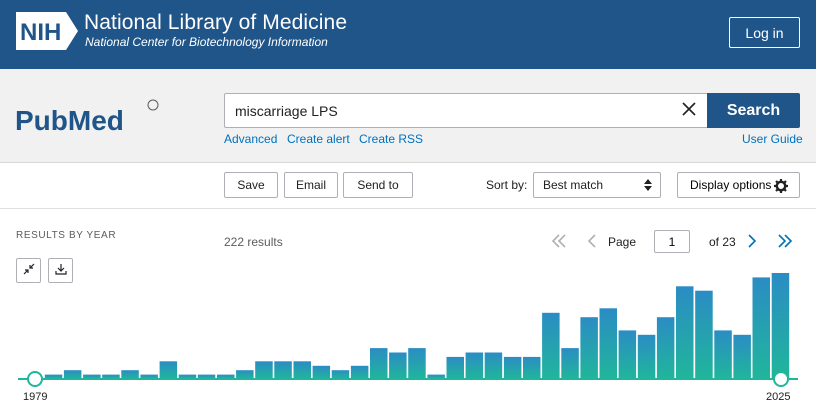 The image size is (816, 413). Describe the element at coordinates (559, 241) in the screenshot. I see `first-page-icon` at that location.